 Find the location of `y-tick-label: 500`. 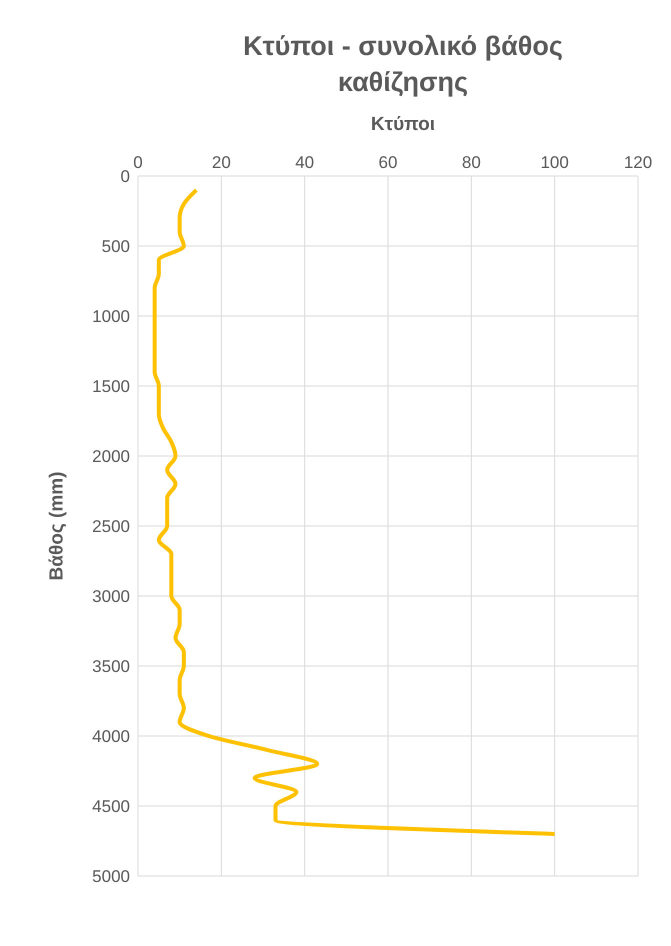

y-tick-label: 500 is located at coordinates (116, 246).